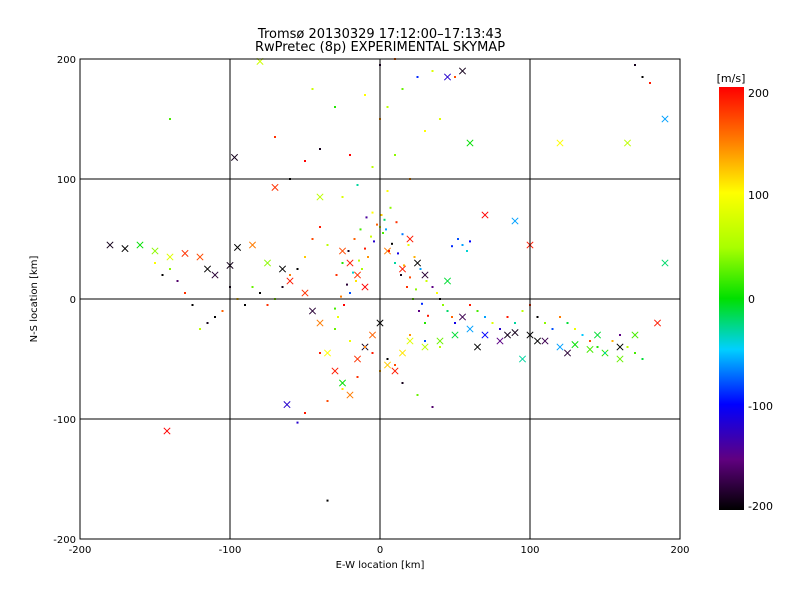 The height and width of the screenshot is (600, 800). I want to click on y-tick-label: -200, so click(64, 540).